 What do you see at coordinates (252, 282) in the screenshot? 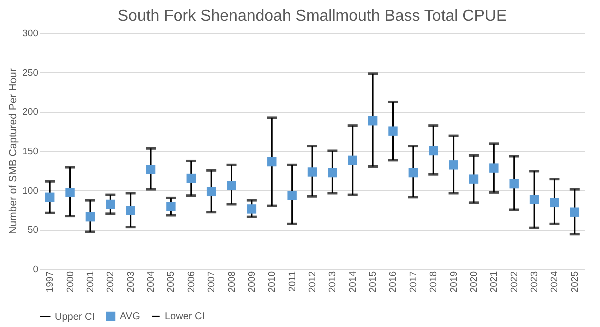
I see `x-tick-label: 2009` at bounding box center [252, 282].